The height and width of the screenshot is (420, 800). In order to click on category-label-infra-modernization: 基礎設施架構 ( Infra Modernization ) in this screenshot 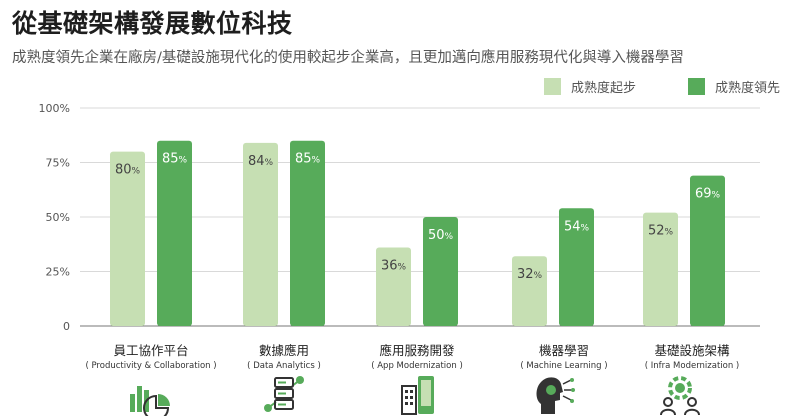, I will do `click(692, 358)`.